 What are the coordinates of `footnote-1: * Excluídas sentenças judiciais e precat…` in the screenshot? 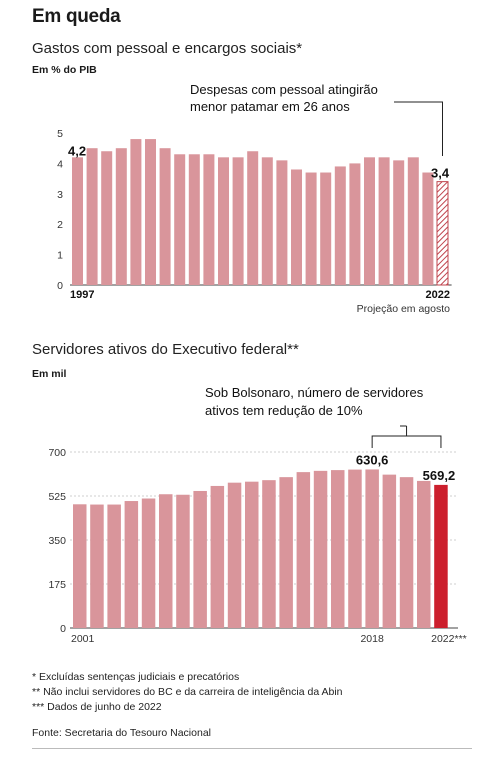 It's located at (136, 677).